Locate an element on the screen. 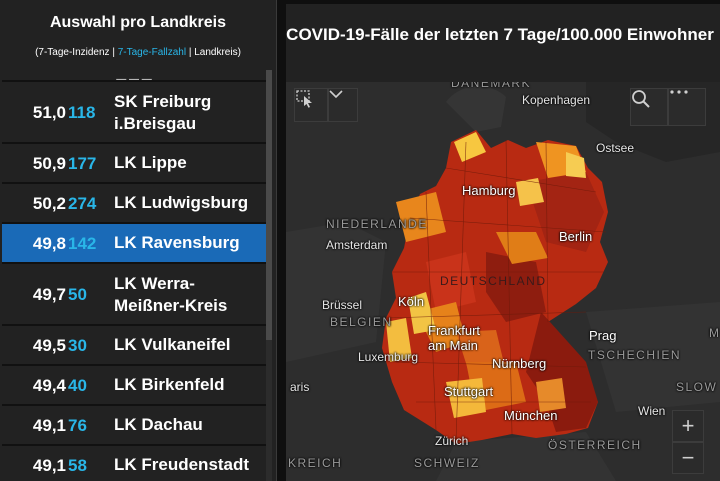 The width and height of the screenshot is (720, 481). district-name: LK Freudenstadt is located at coordinates (182, 464).